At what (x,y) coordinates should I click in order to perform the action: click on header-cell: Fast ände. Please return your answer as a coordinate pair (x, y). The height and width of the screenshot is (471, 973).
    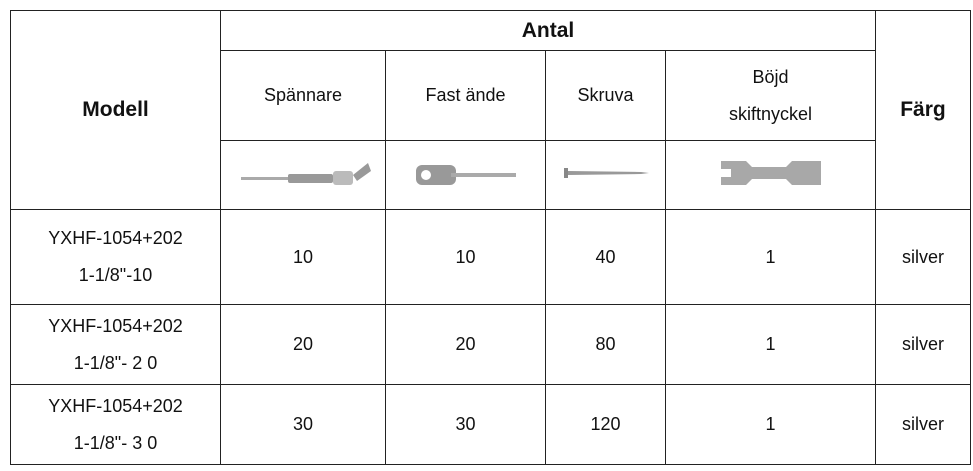
    Looking at the image, I should click on (465, 95).